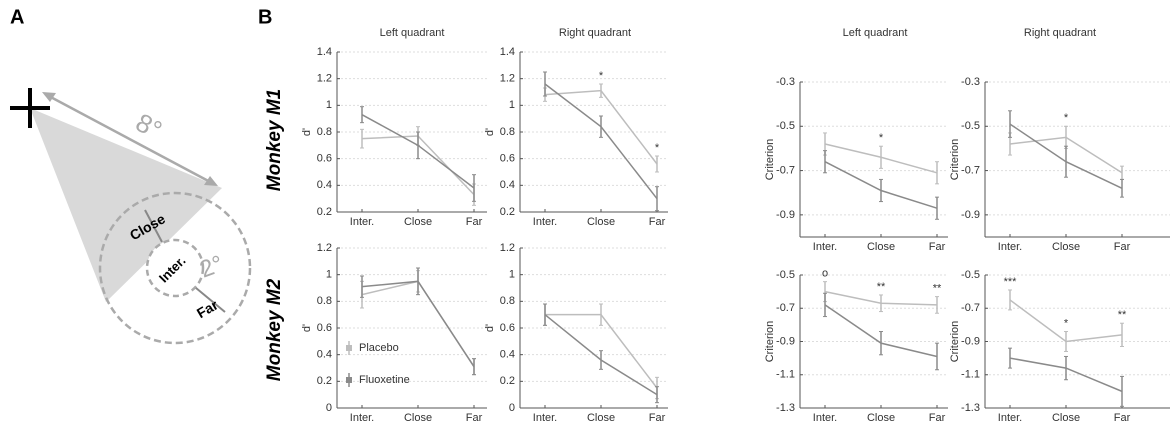 The width and height of the screenshot is (1176, 428). I want to click on angle-label: 8°, so click(149, 126).